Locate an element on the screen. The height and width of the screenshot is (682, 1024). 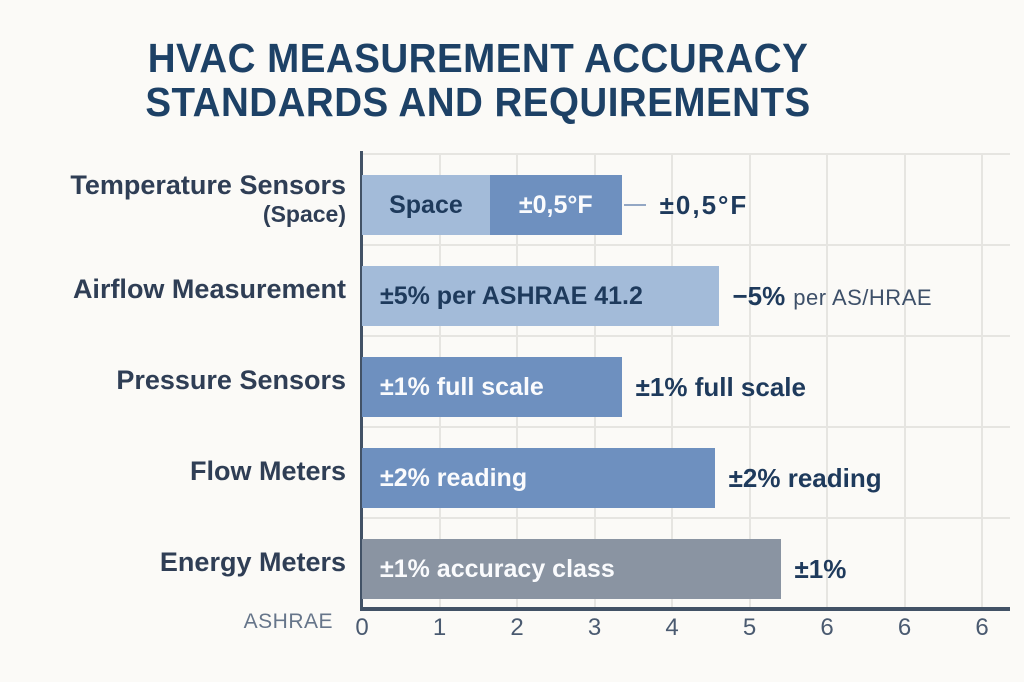
category-label-text: Temperature Sensors is located at coordinates (208, 185).